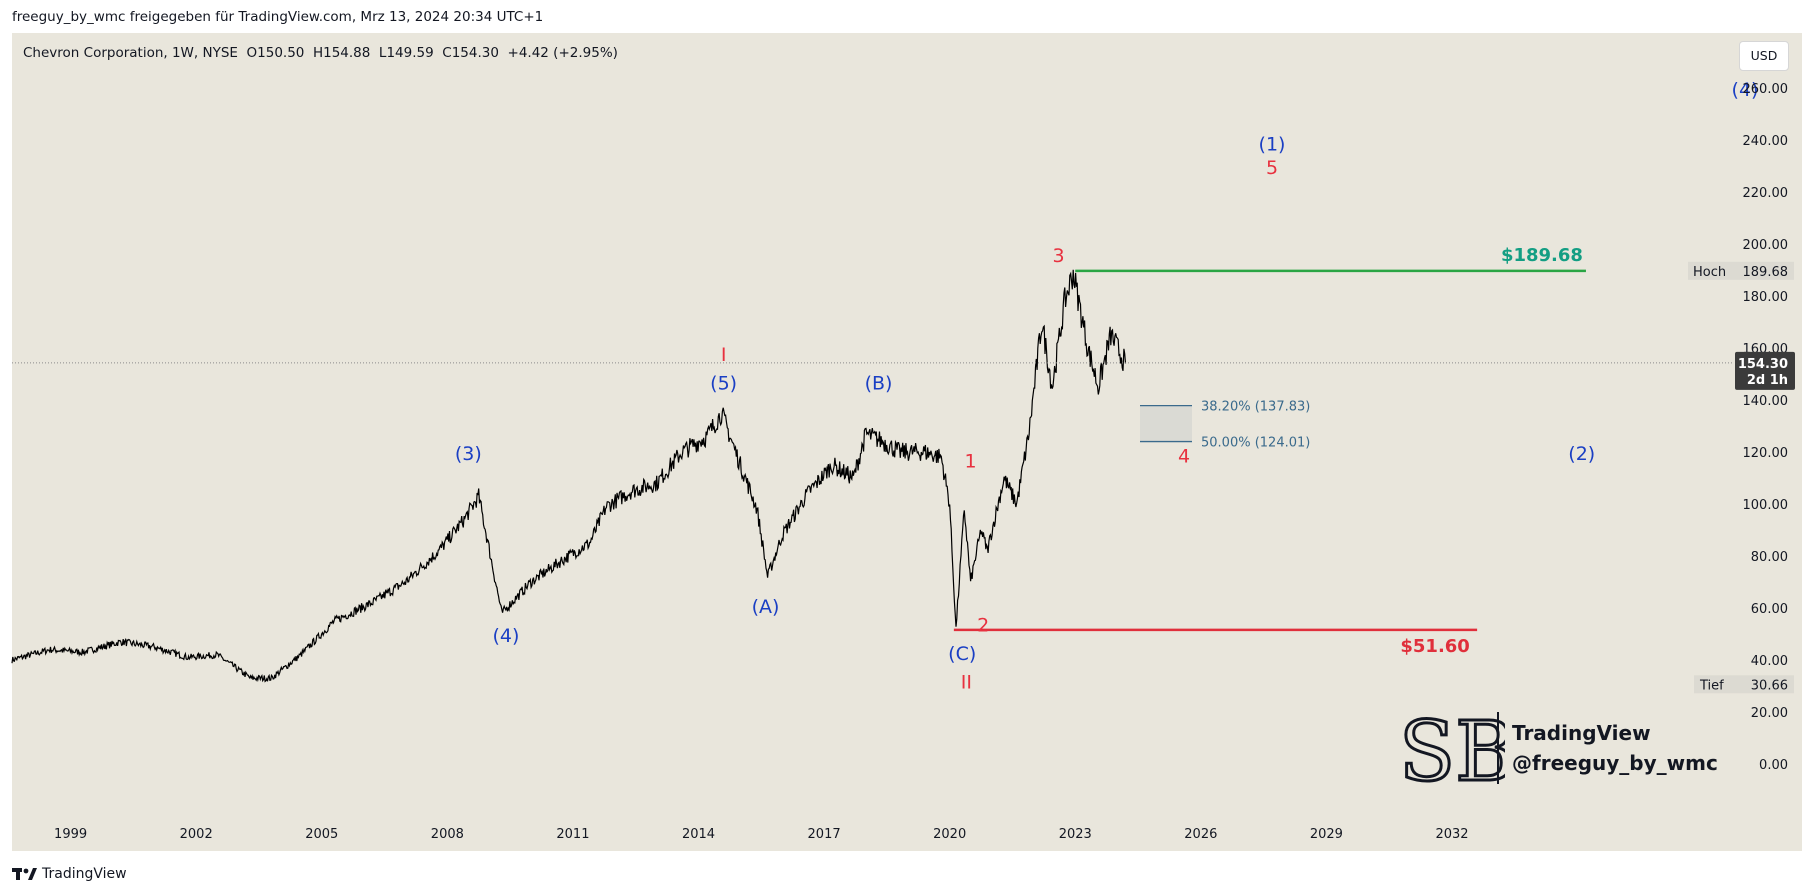 This screenshot has width=1814, height=896. I want to click on y-tick-label: 120.00, so click(1766, 453).